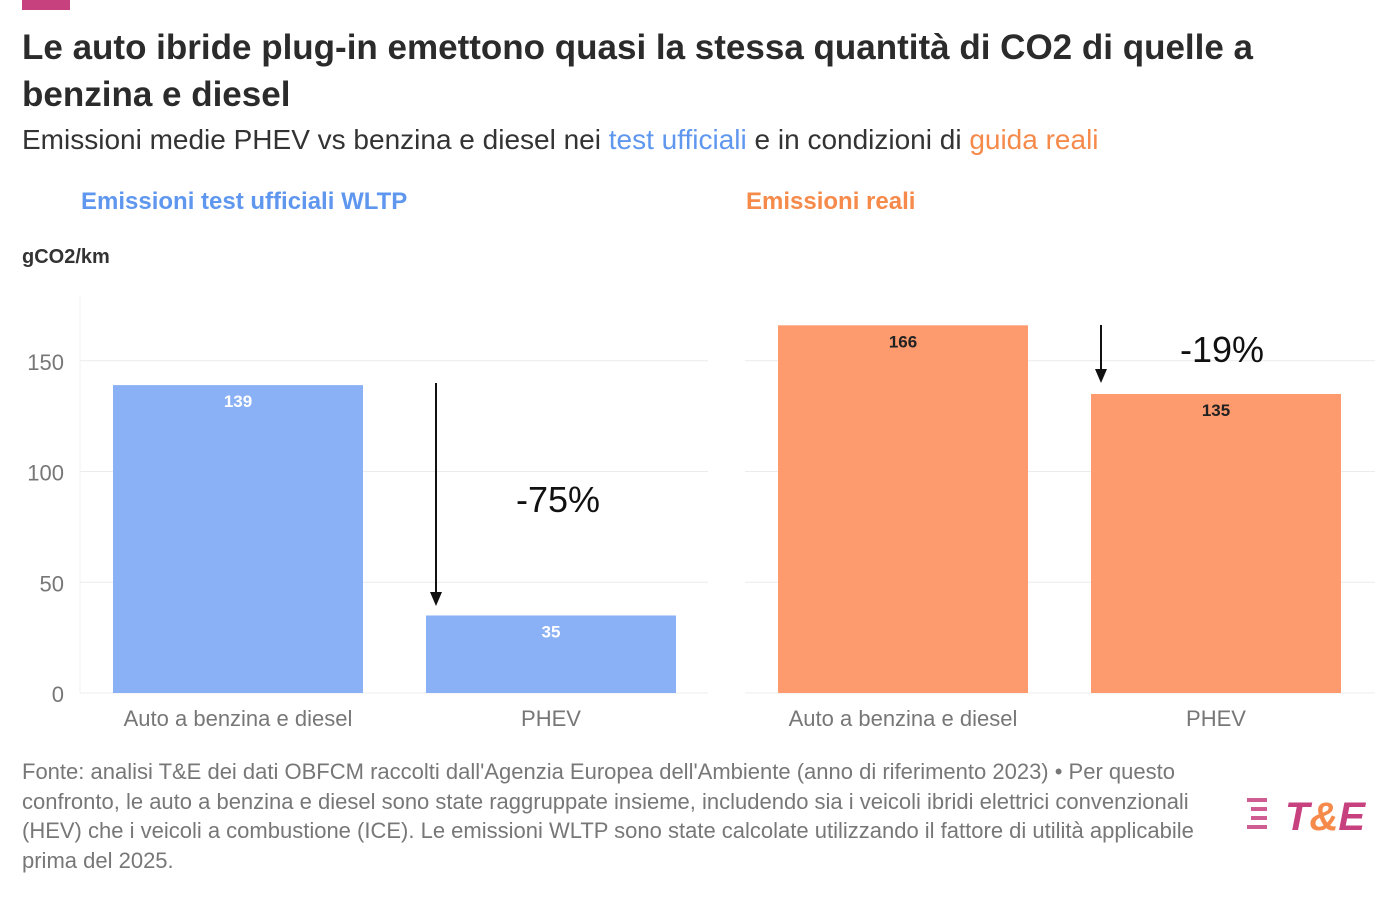  Describe the element at coordinates (551, 631) in the screenshot. I see `data-label: 35` at that location.